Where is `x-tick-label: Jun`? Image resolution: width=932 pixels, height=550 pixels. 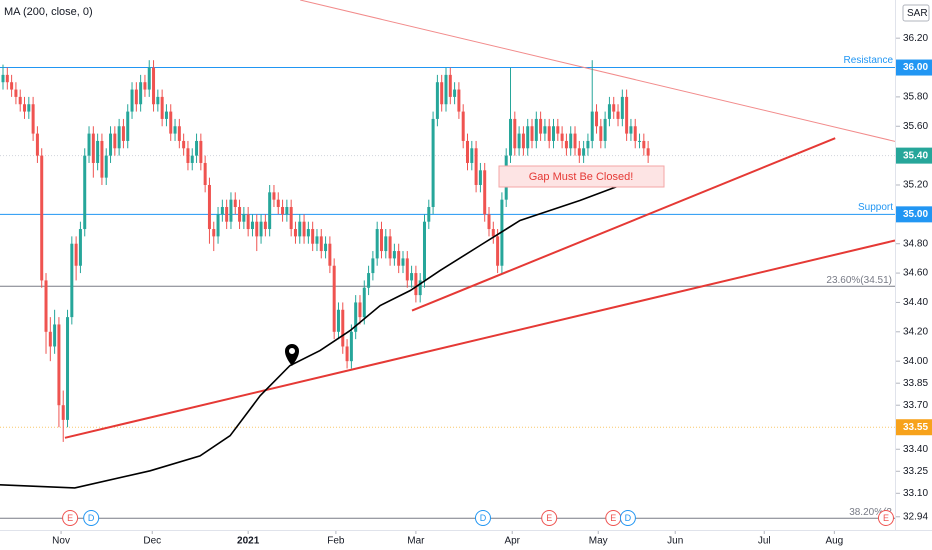 x-tick-label: Jun is located at coordinates (675, 541).